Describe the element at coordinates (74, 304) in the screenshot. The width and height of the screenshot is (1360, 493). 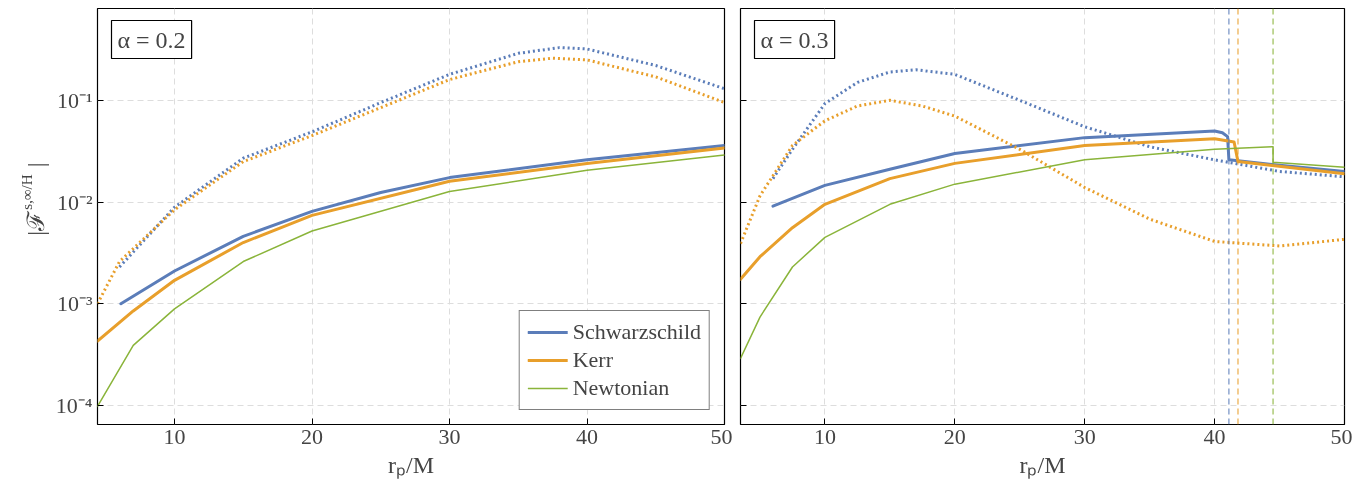
I see `y-tick-label: 10⁻³` at that location.